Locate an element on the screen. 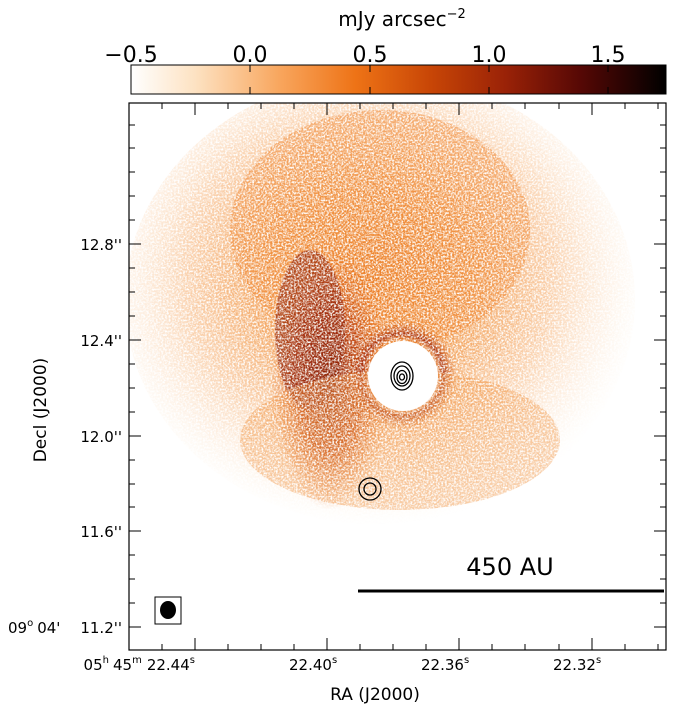  colorbar-tick-labels: −0.5 0.0 0.5 1.0 1.5 is located at coordinates (364, 55).